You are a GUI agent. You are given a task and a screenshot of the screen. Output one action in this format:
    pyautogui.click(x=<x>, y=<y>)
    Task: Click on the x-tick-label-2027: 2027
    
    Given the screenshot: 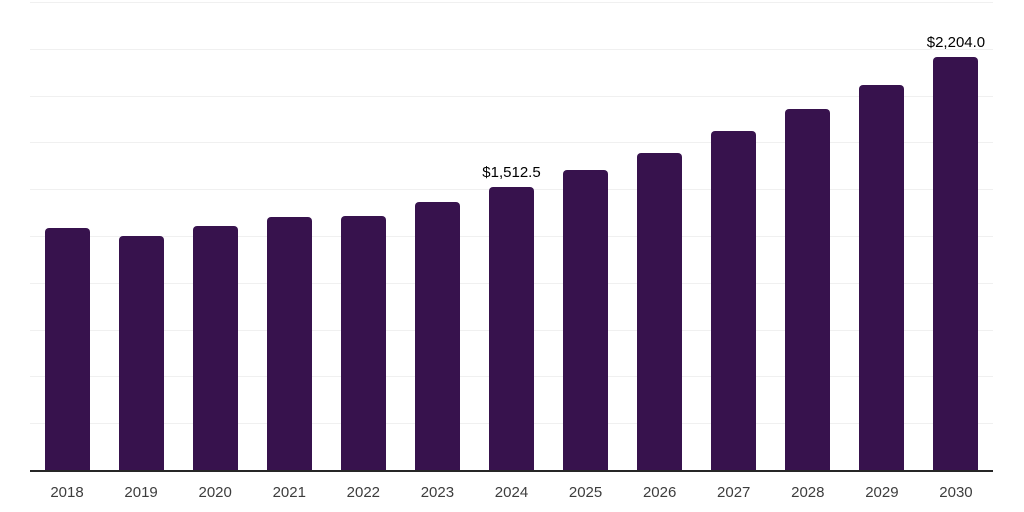 What is the action you would take?
    pyautogui.click(x=734, y=492)
    